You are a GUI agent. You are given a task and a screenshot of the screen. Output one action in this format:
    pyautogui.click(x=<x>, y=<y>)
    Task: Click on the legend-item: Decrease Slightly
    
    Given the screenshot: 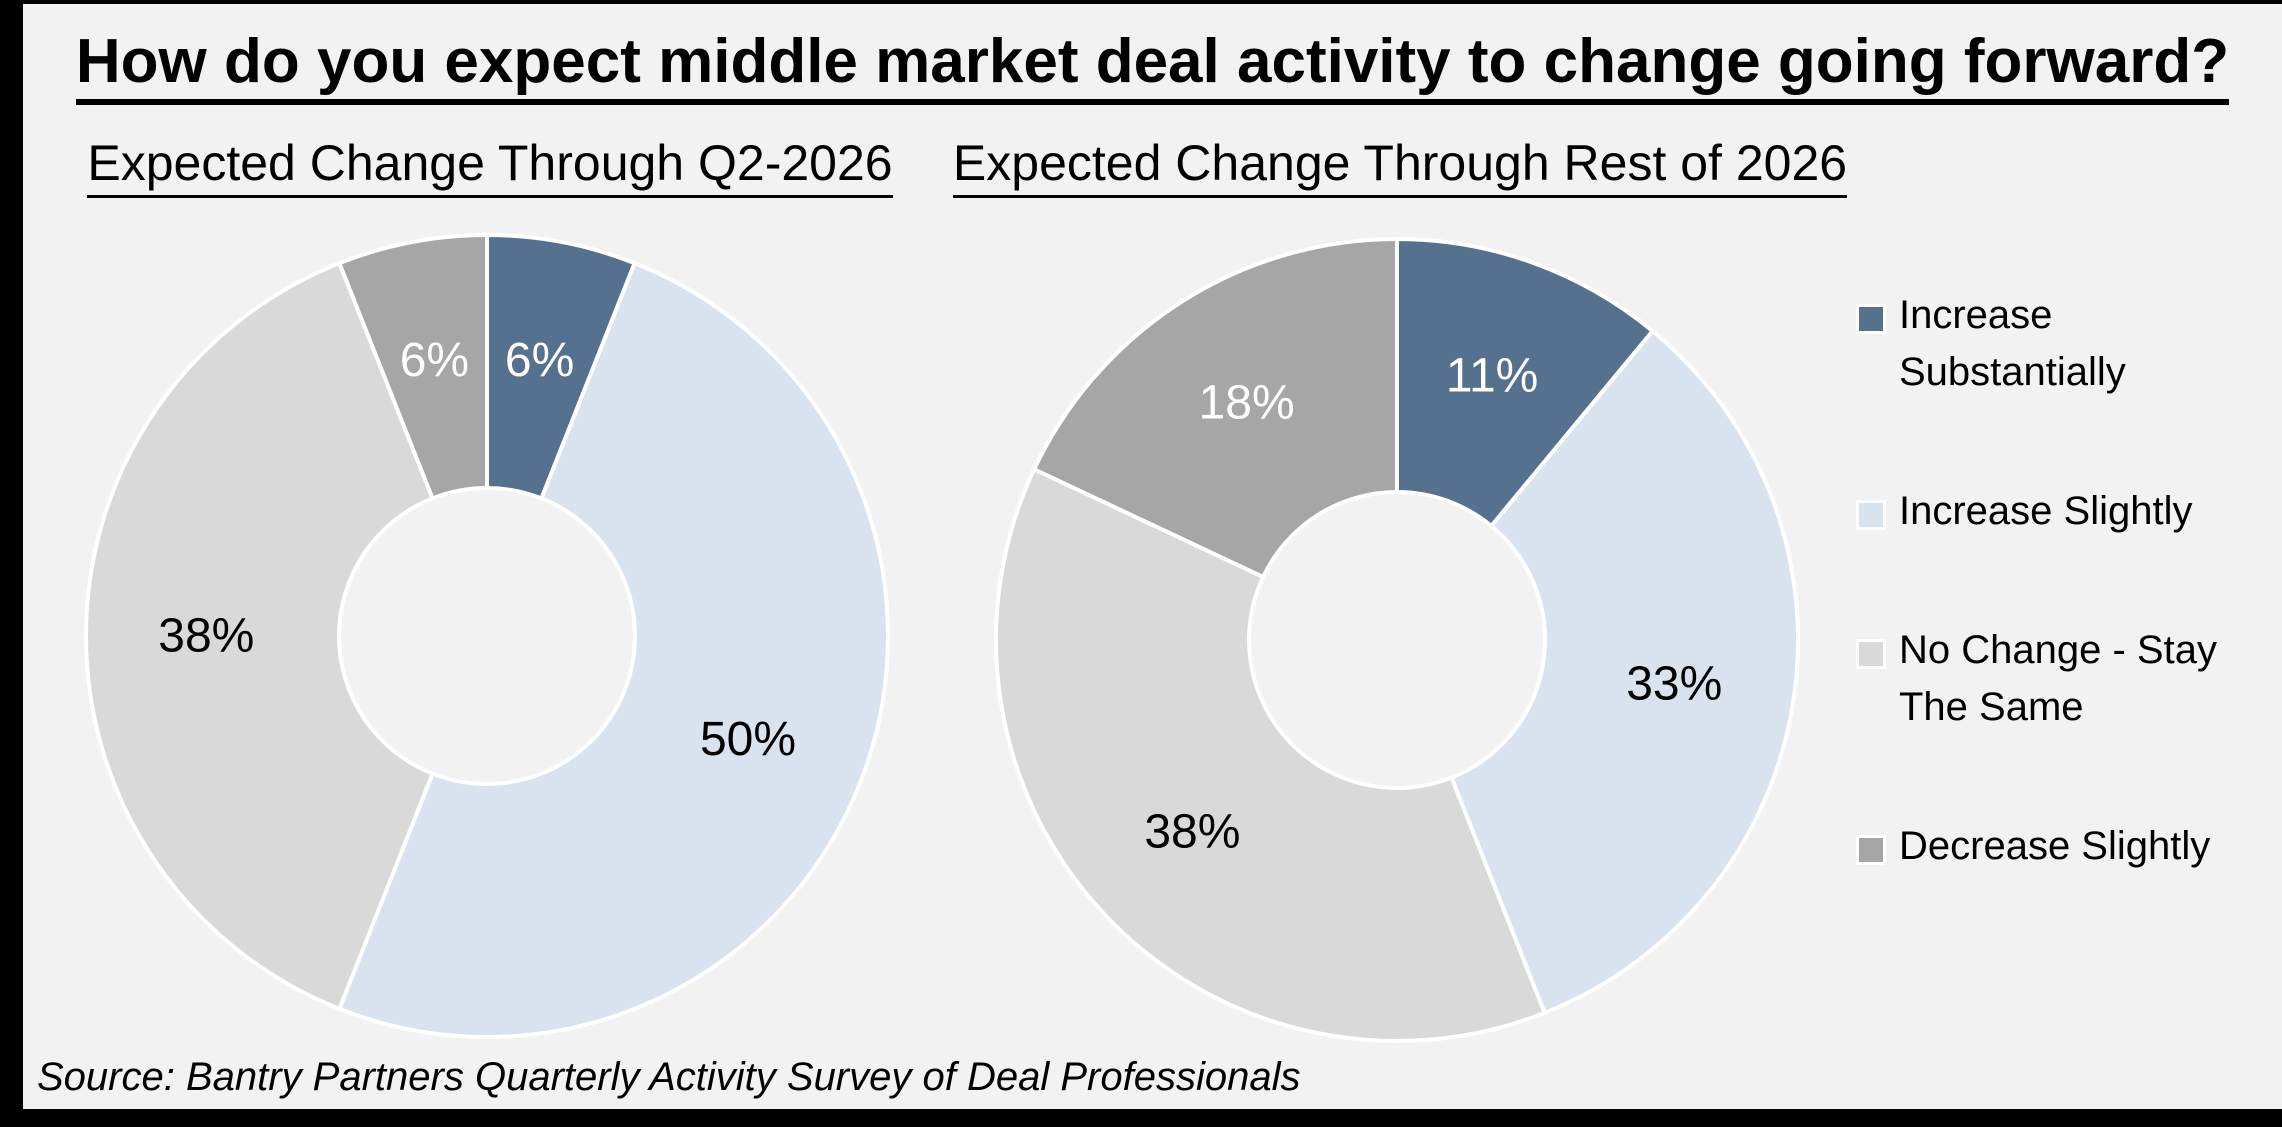 What is the action you would take?
    pyautogui.click(x=2056, y=846)
    